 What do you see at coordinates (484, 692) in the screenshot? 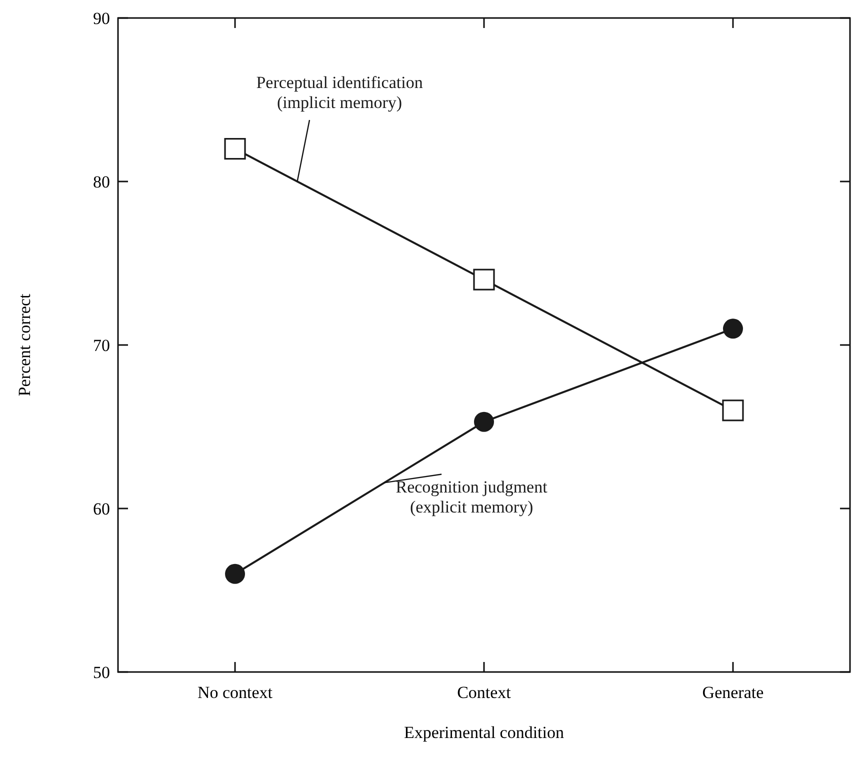
I see `x-tick-label: Context` at bounding box center [484, 692].